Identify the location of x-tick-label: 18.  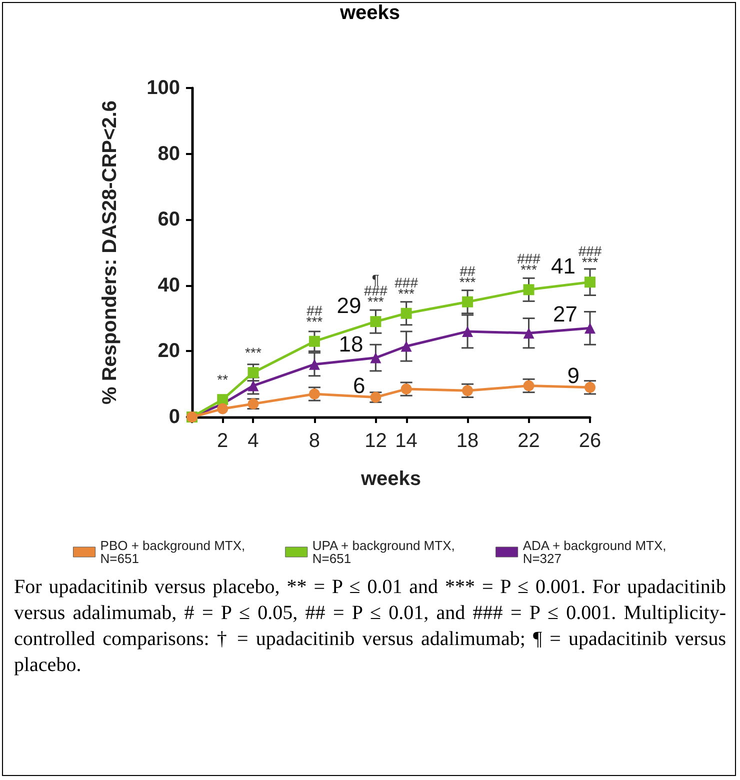
(467, 441).